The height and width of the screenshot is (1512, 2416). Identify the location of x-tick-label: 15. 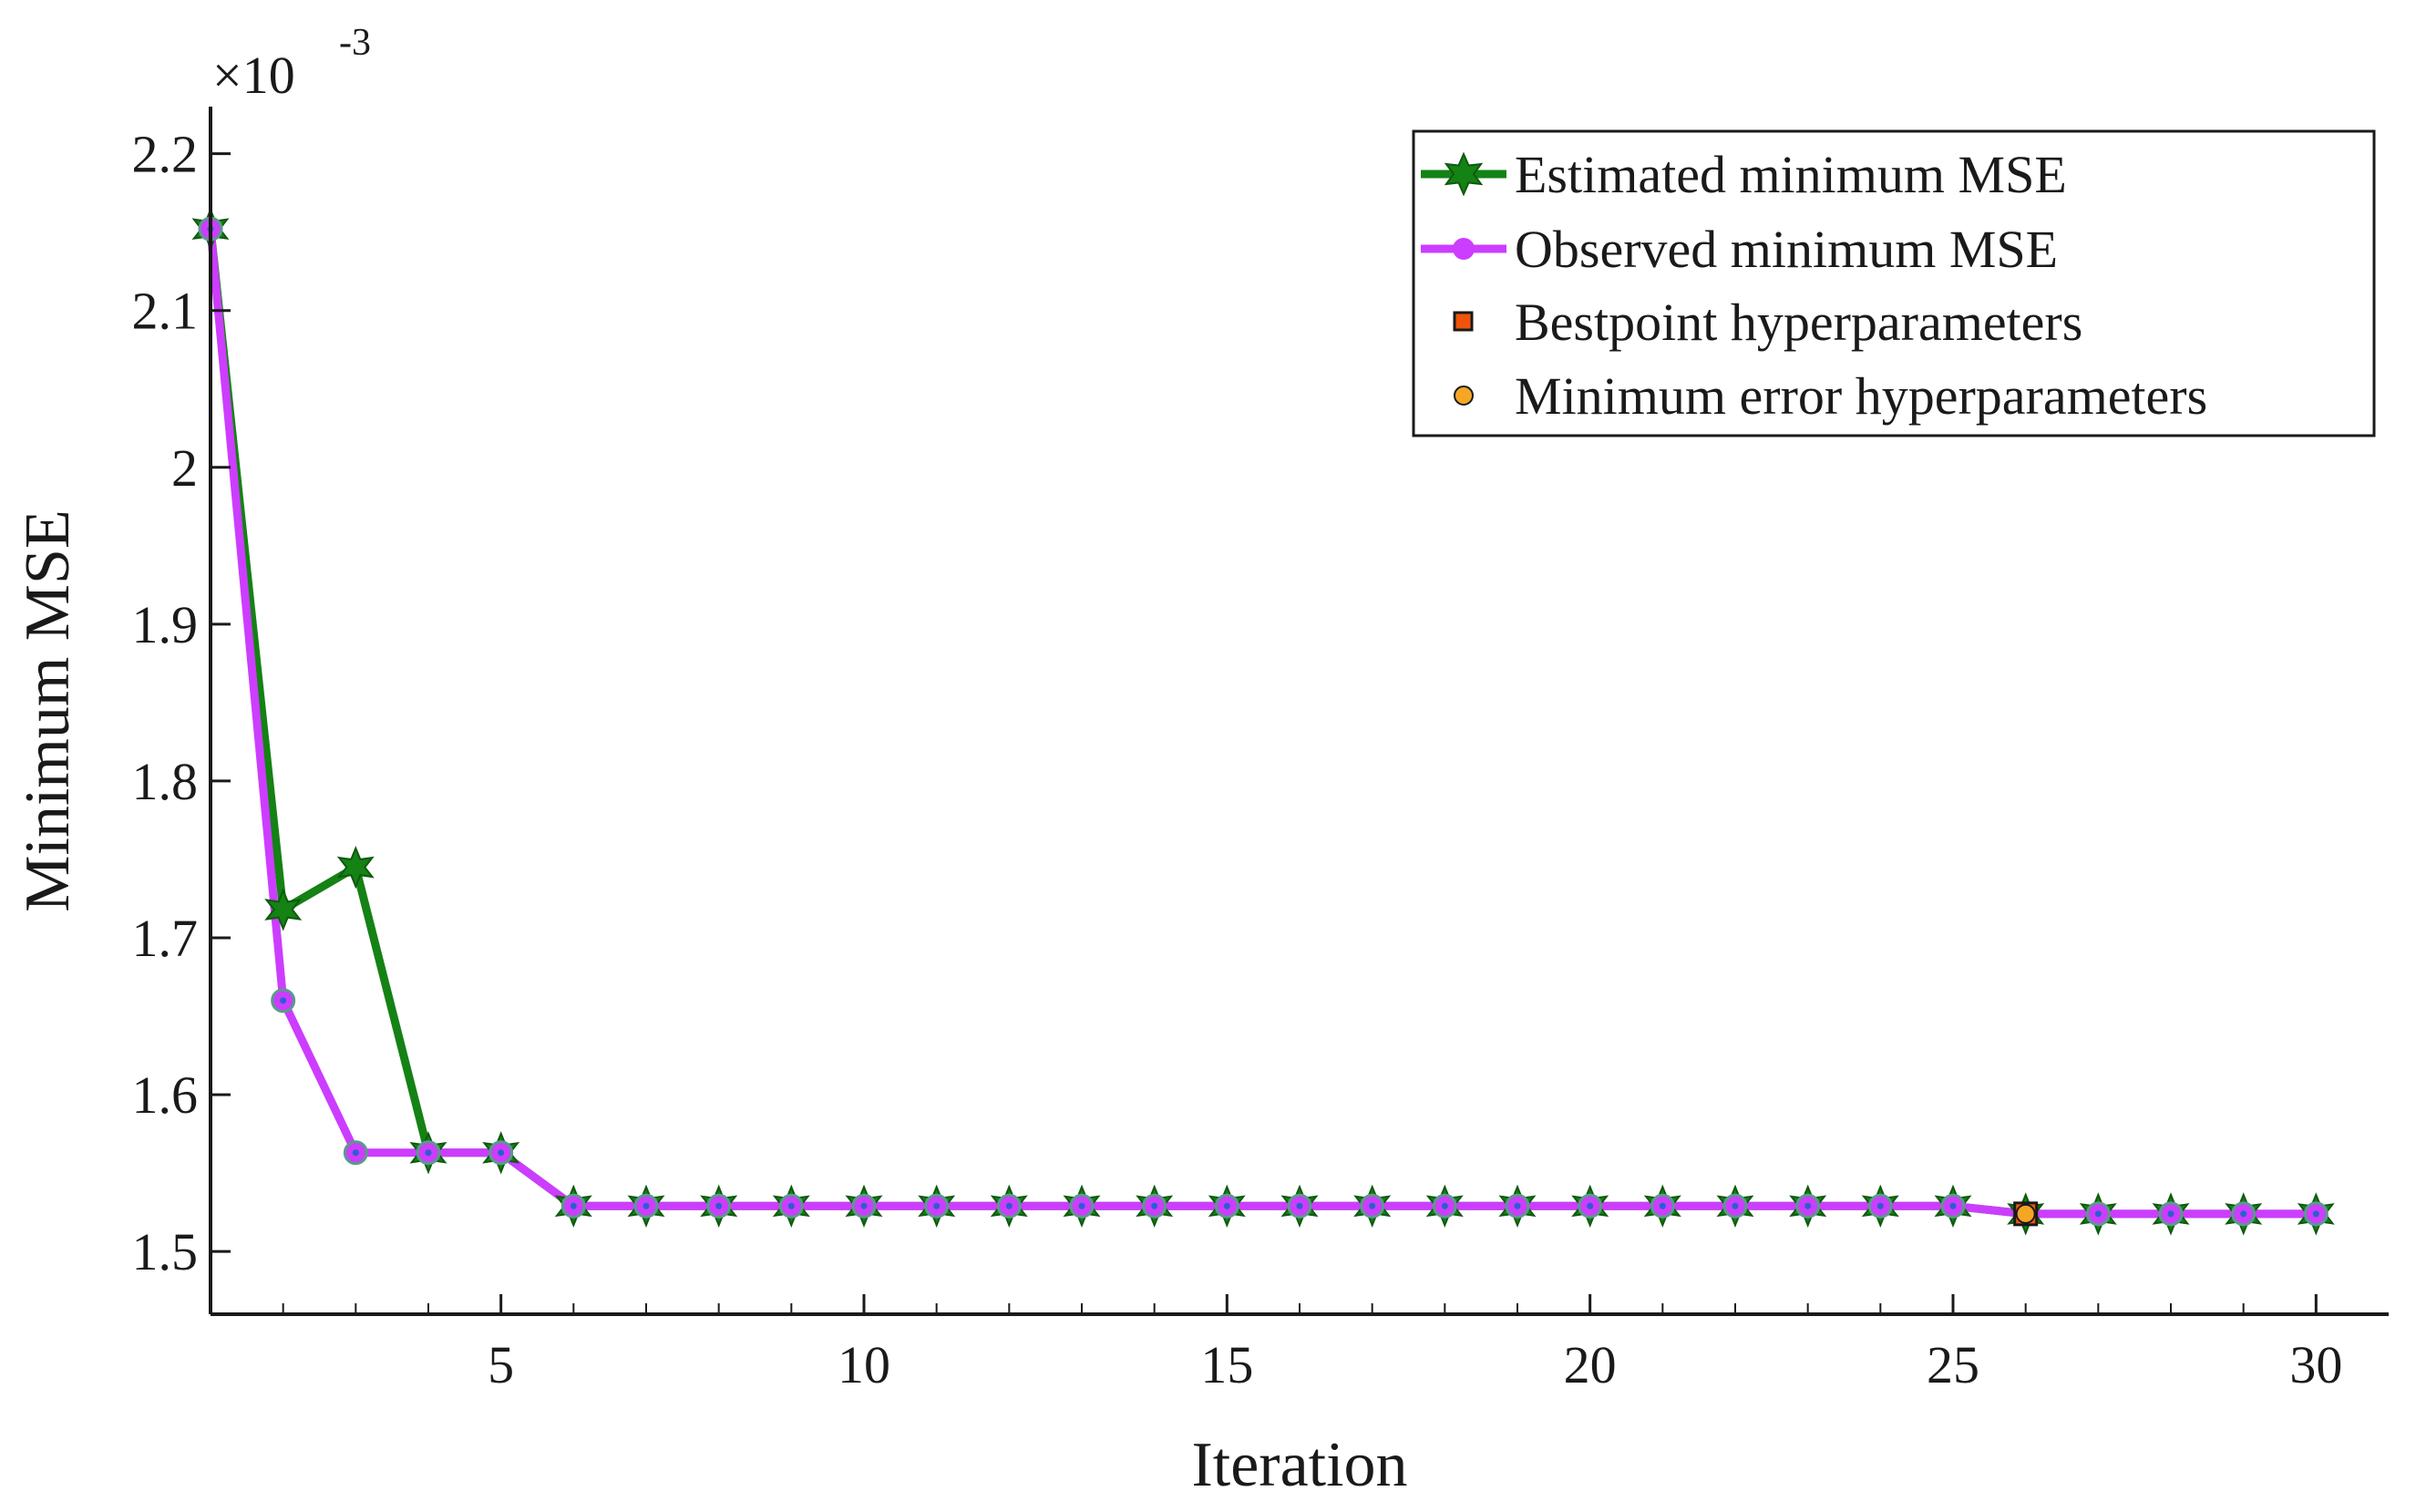
(1226, 1365).